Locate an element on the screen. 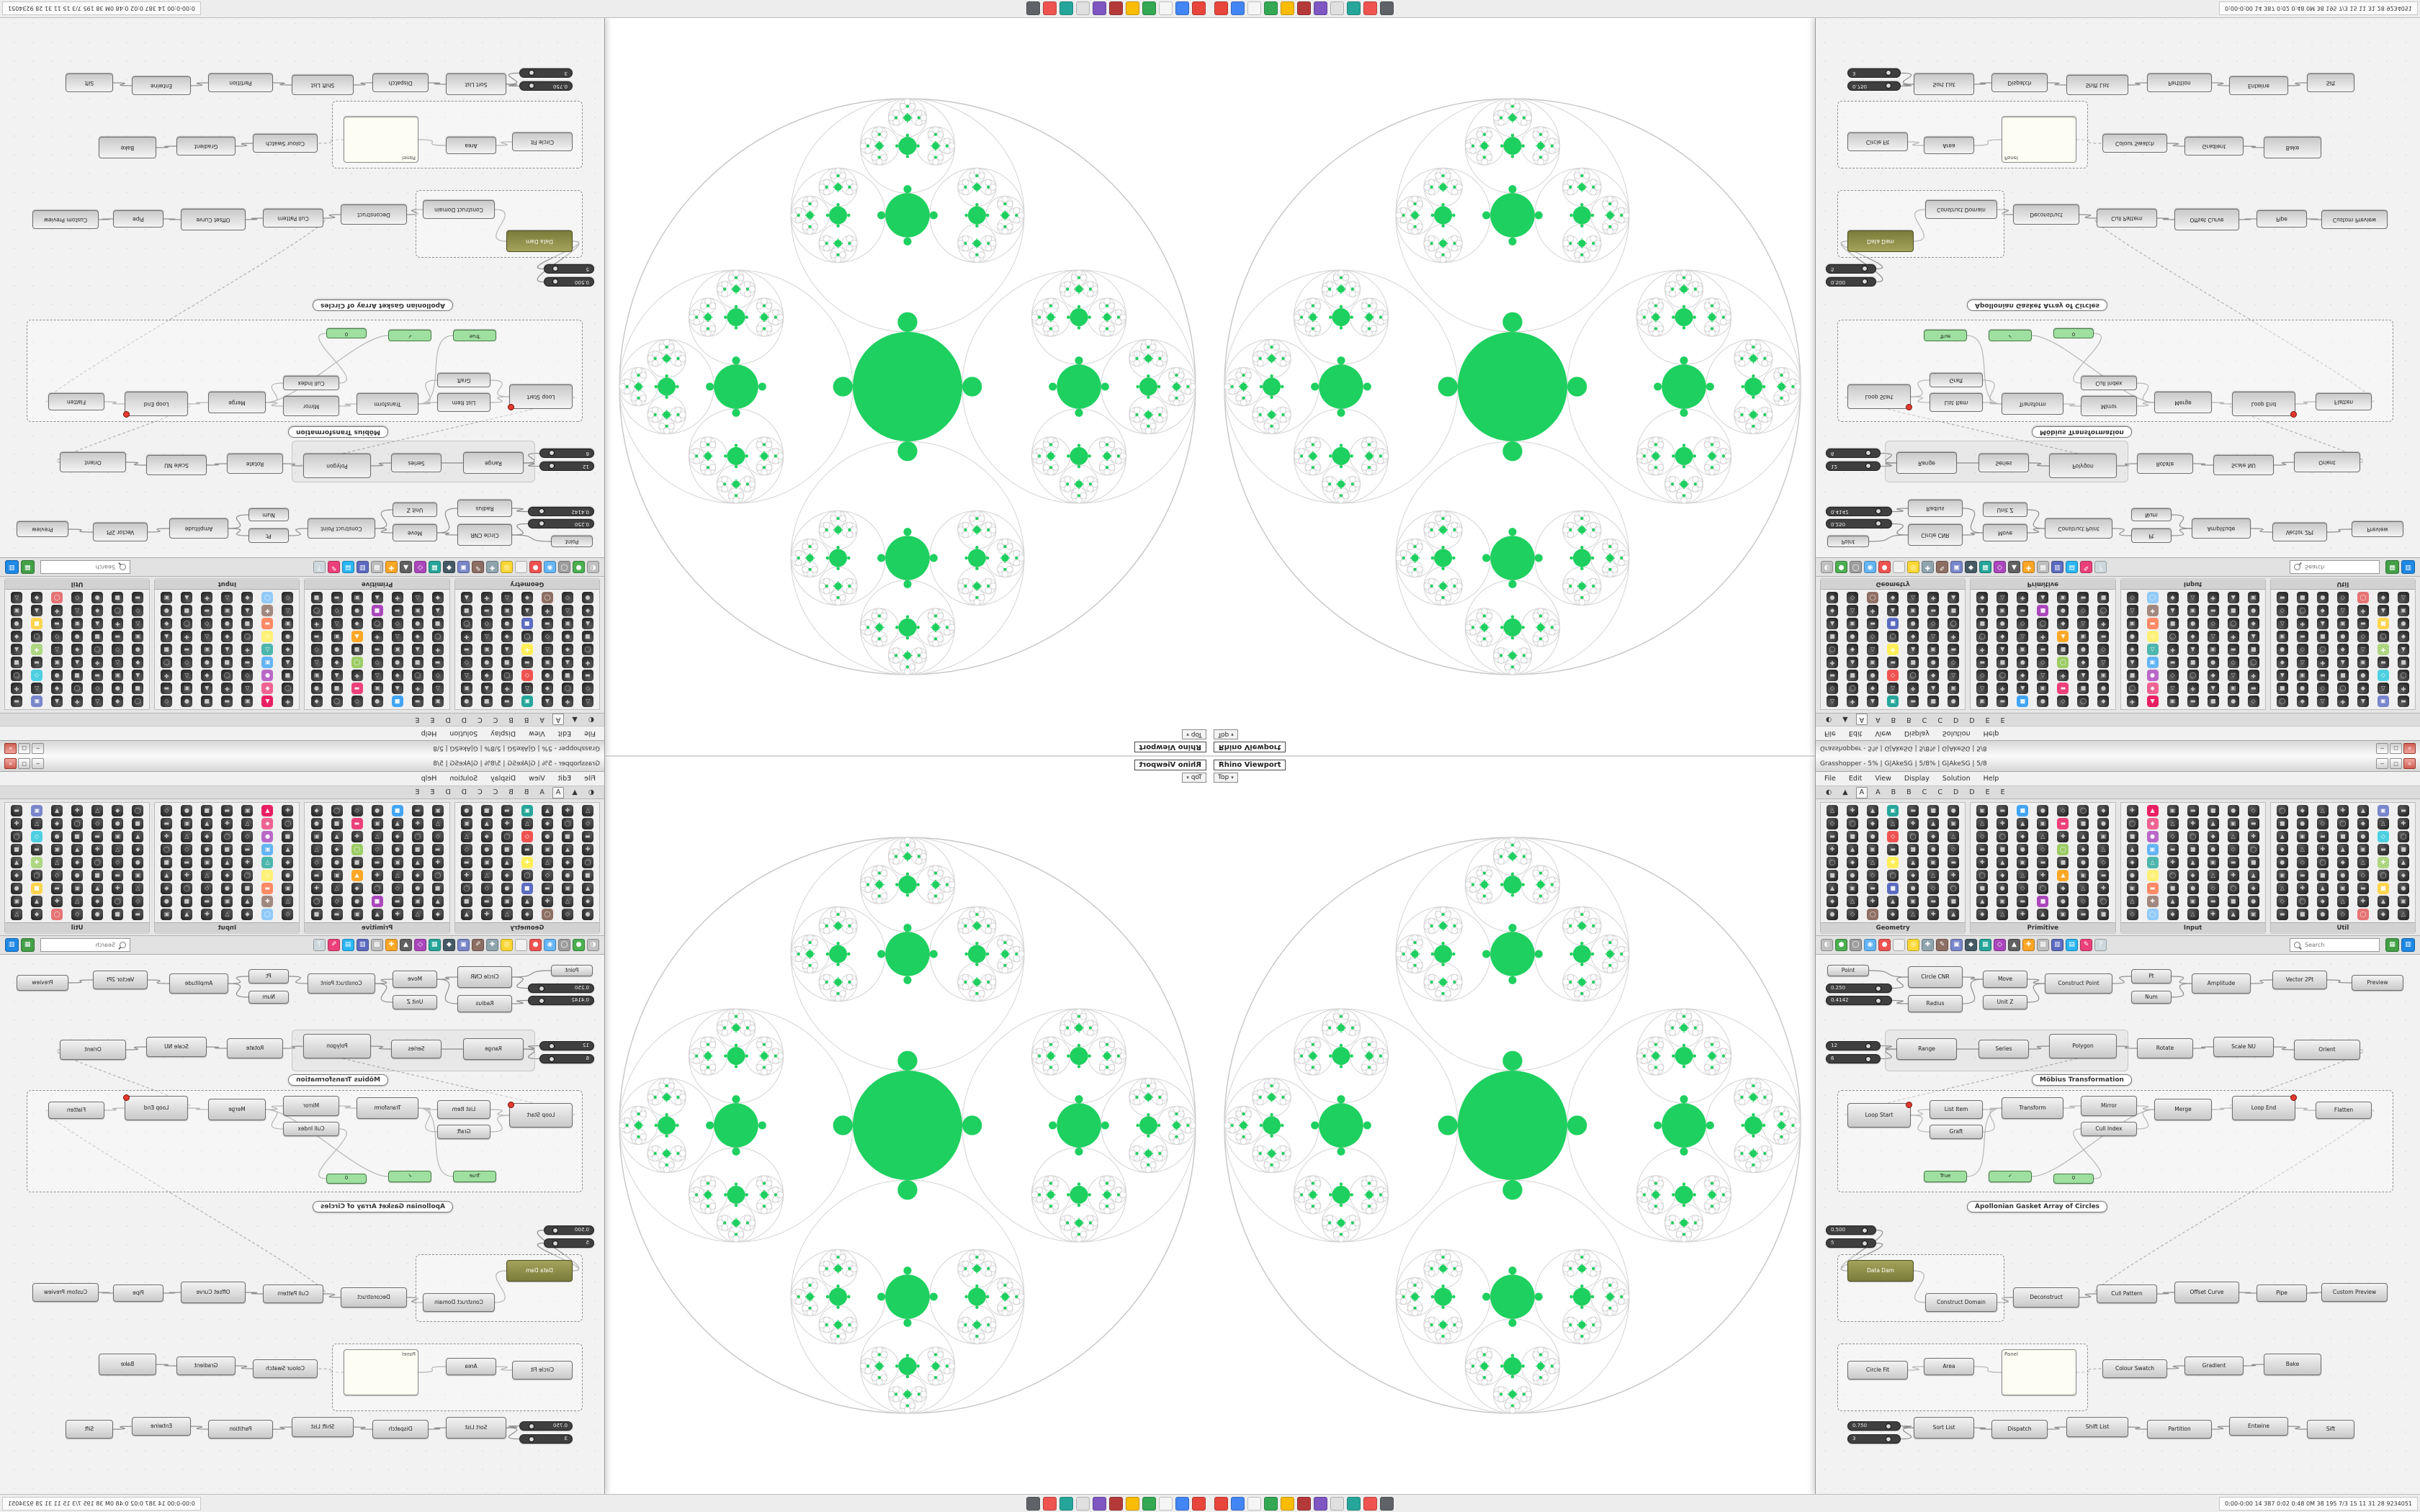 This screenshot has width=2420, height=1512. gh-node-list-item: List Item is located at coordinates (463, 1109).